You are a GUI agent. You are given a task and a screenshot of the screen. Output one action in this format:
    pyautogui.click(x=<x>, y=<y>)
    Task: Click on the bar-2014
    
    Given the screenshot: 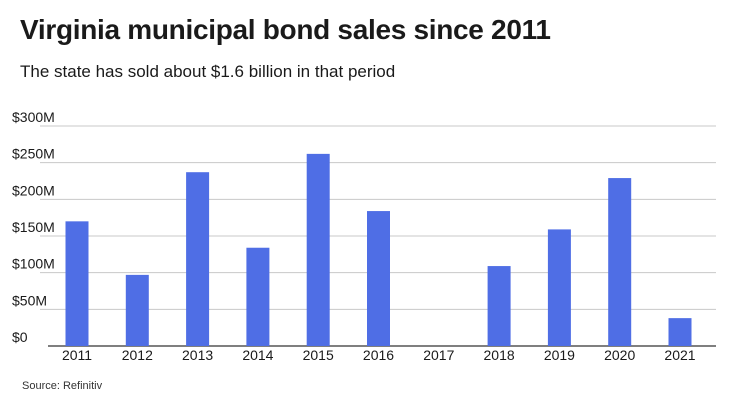 What is the action you would take?
    pyautogui.click(x=258, y=296)
    